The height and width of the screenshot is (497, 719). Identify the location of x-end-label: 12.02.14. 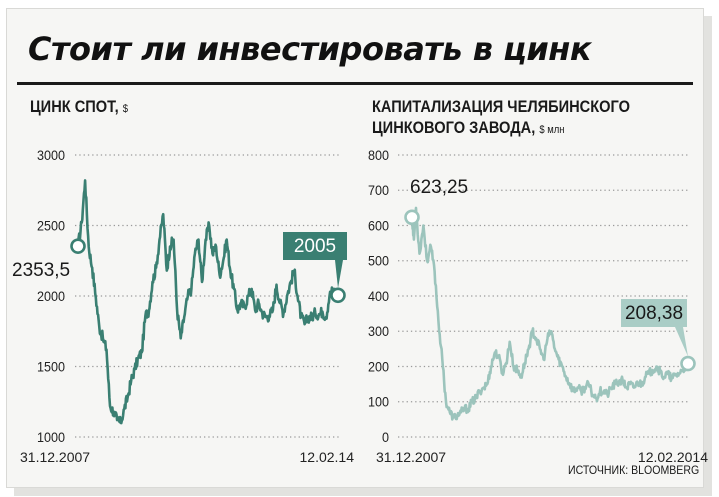
(327, 457).